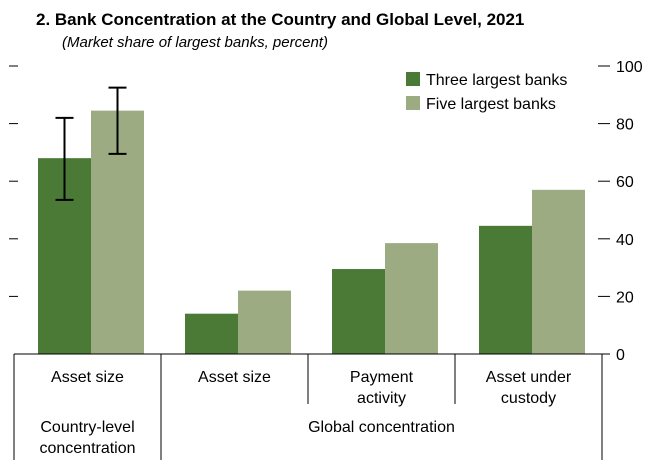 Image resolution: width=653 pixels, height=460 pixels. Describe the element at coordinates (625, 182) in the screenshot. I see `y-tick-label-60: 60` at that location.